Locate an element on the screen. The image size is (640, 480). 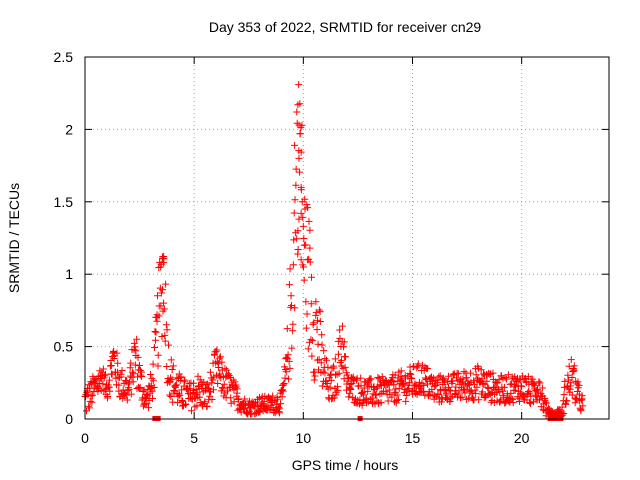
x-tick-label: 15 is located at coordinates (413, 438).